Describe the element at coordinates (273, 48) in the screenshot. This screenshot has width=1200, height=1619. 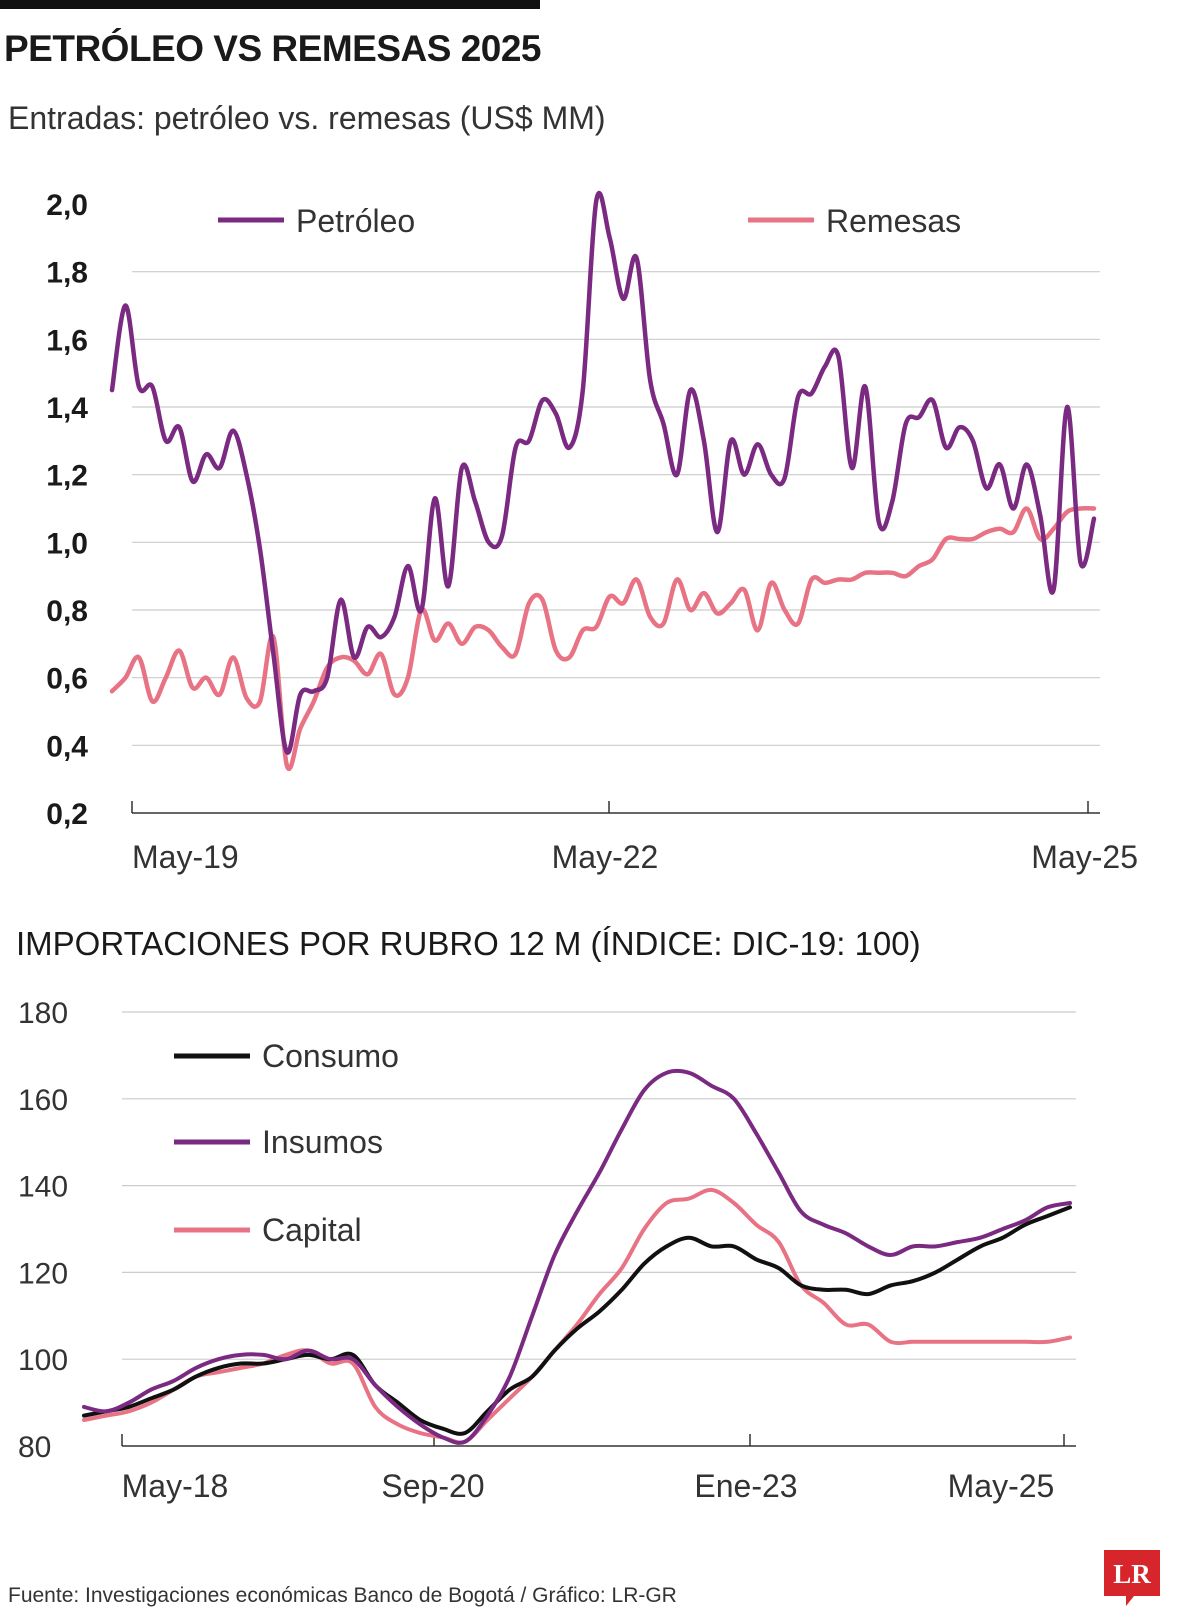
I see `page-title: PETRÓLEO VS REMESAS 2025` at that location.